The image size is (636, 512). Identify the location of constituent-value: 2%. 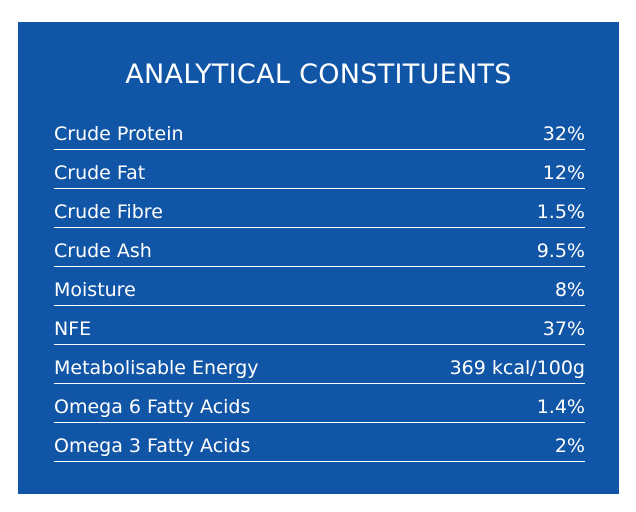
(569, 446).